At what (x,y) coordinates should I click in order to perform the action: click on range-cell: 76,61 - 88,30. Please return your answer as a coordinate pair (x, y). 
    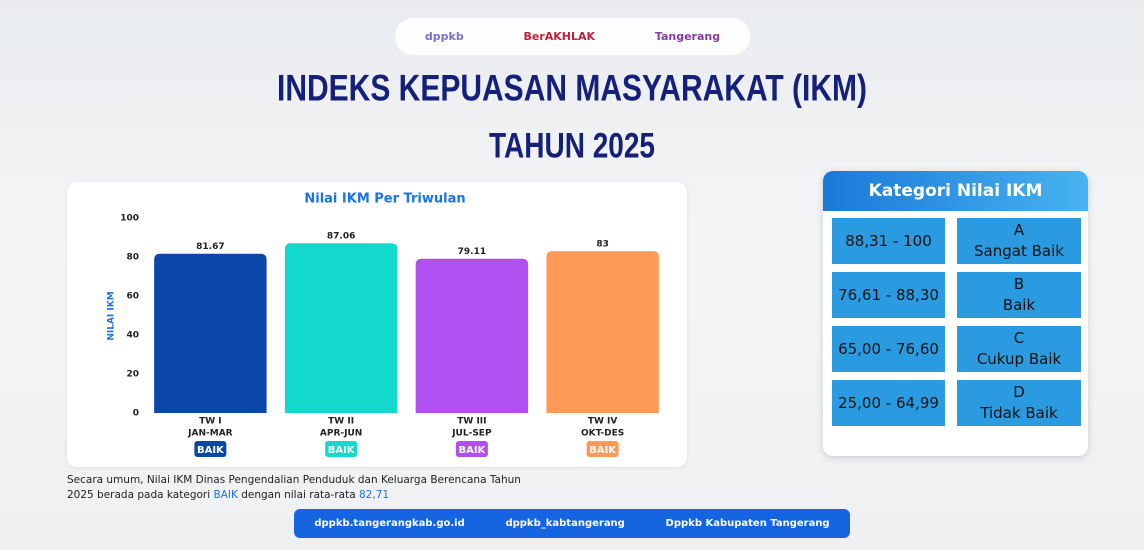
    Looking at the image, I should click on (888, 295).